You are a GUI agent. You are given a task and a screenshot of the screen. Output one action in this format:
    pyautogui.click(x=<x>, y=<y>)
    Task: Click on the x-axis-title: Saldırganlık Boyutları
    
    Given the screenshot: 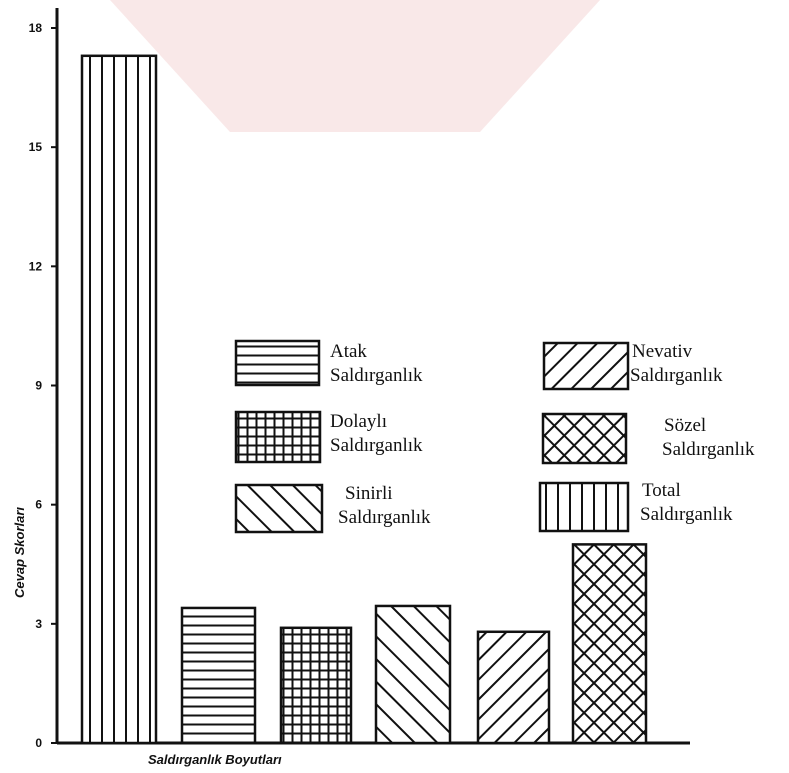 What is the action you would take?
    pyautogui.click(x=215, y=759)
    